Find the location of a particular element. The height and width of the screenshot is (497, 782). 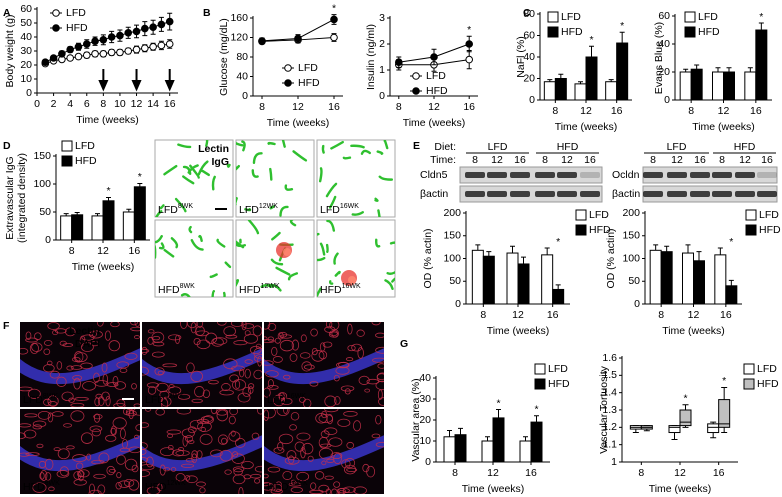

stain-legend: Lectin is located at coordinates (213, 149).